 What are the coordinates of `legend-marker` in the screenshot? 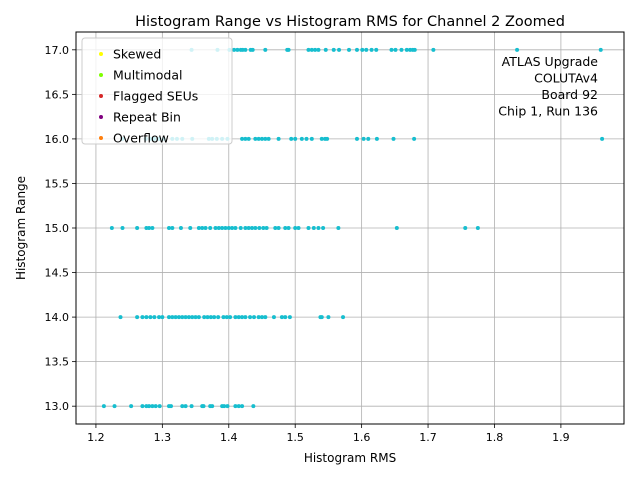 It's located at (101, 96).